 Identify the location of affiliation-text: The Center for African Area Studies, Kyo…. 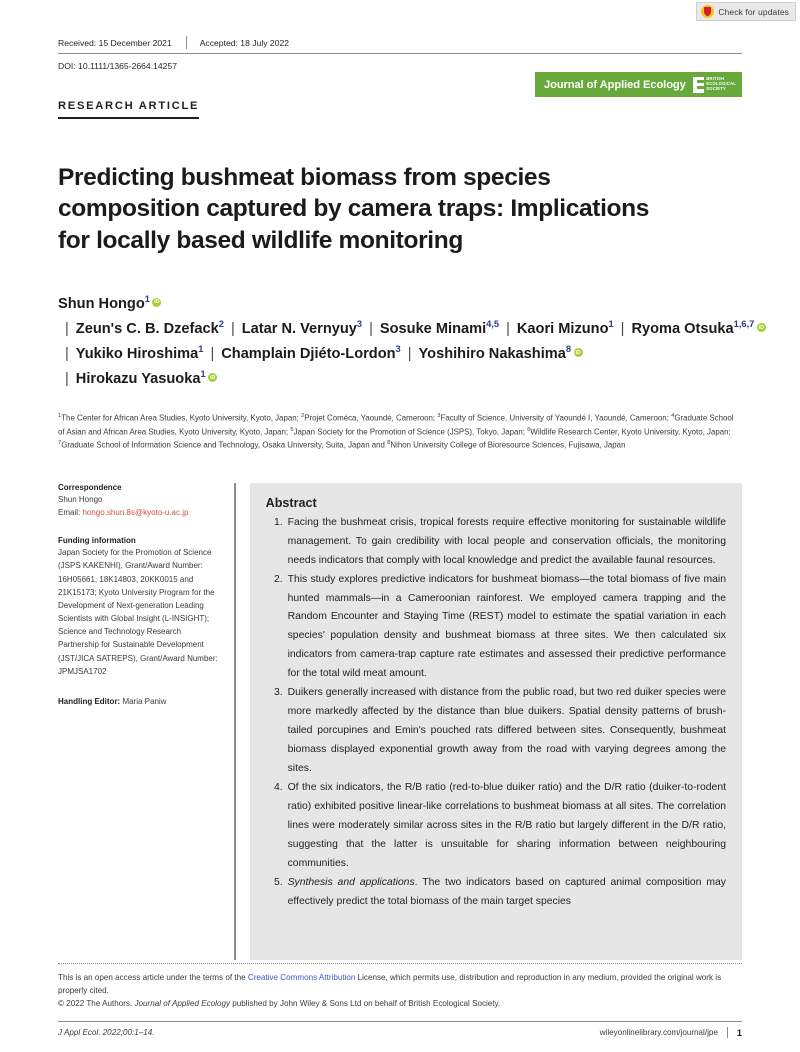
(181, 419).